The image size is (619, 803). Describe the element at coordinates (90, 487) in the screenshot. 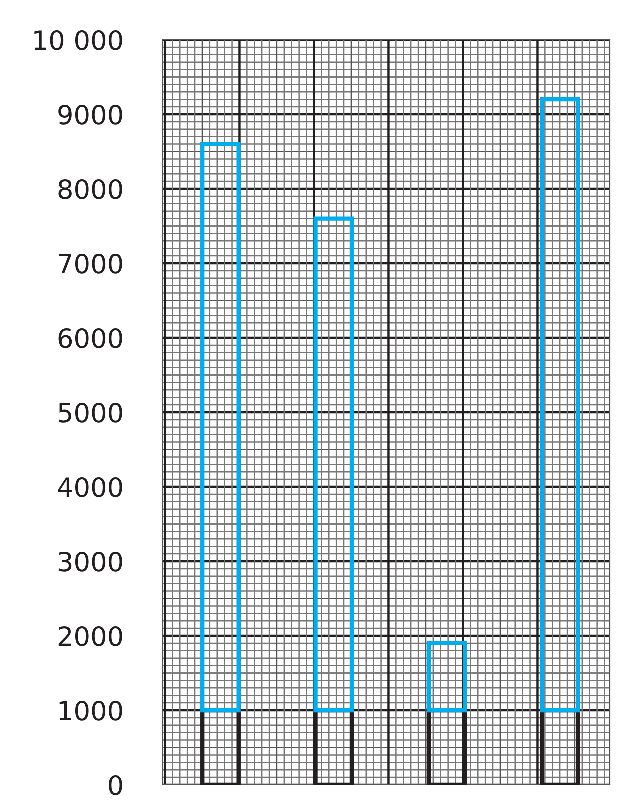

I see `y-tick-label: 4000` at that location.